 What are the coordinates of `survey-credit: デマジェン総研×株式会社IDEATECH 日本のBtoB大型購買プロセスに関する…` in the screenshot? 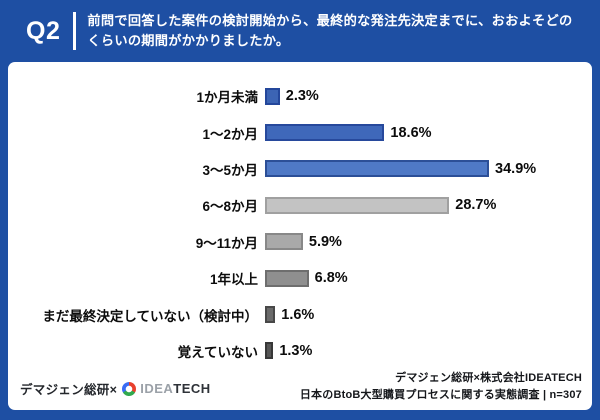 It's located at (441, 386).